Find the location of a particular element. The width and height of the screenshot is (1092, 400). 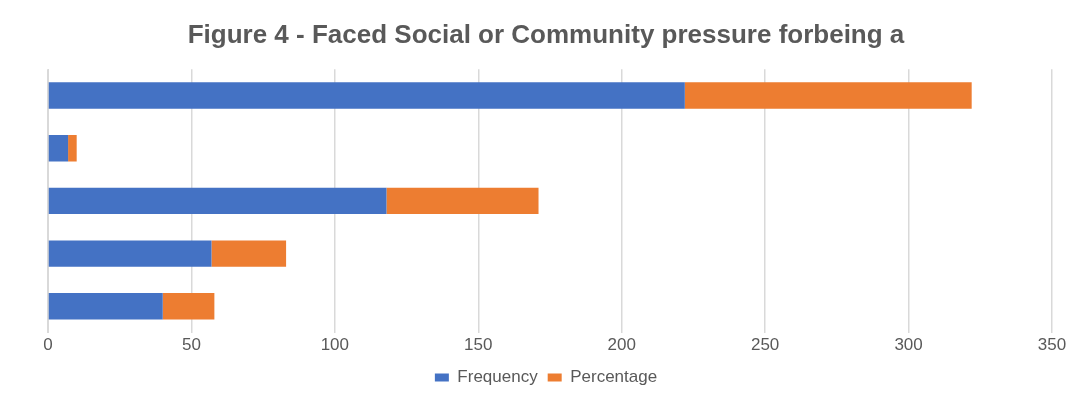

x-tick-label: 100 is located at coordinates (335, 345).